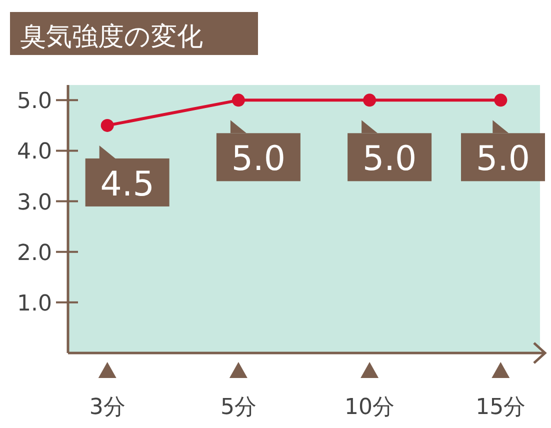 This screenshot has height=428, width=551. Describe the element at coordinates (111, 37) in the screenshot. I see `chart-title: 臭気強度の変化` at that location.